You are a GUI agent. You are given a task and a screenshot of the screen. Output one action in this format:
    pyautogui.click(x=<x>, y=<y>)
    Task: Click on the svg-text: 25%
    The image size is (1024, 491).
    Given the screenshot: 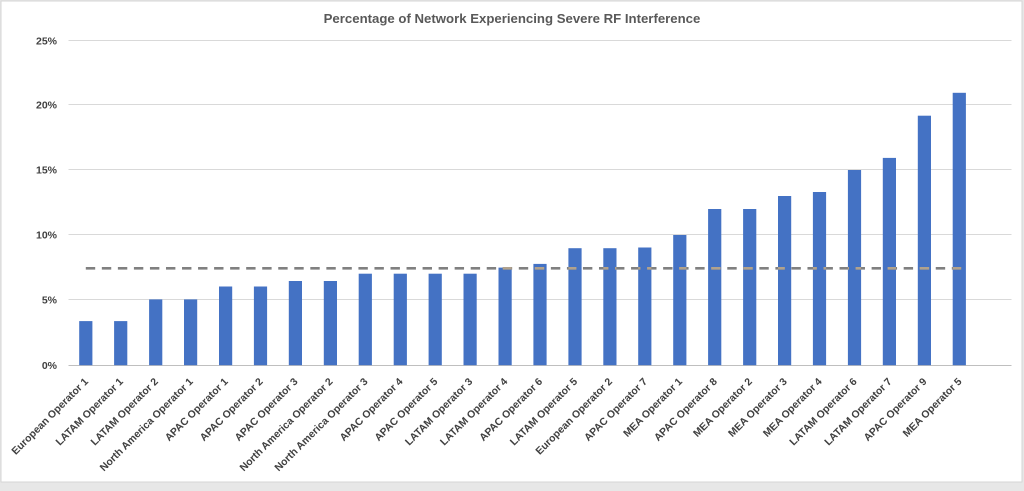 What is the action you would take?
    pyautogui.click(x=47, y=42)
    